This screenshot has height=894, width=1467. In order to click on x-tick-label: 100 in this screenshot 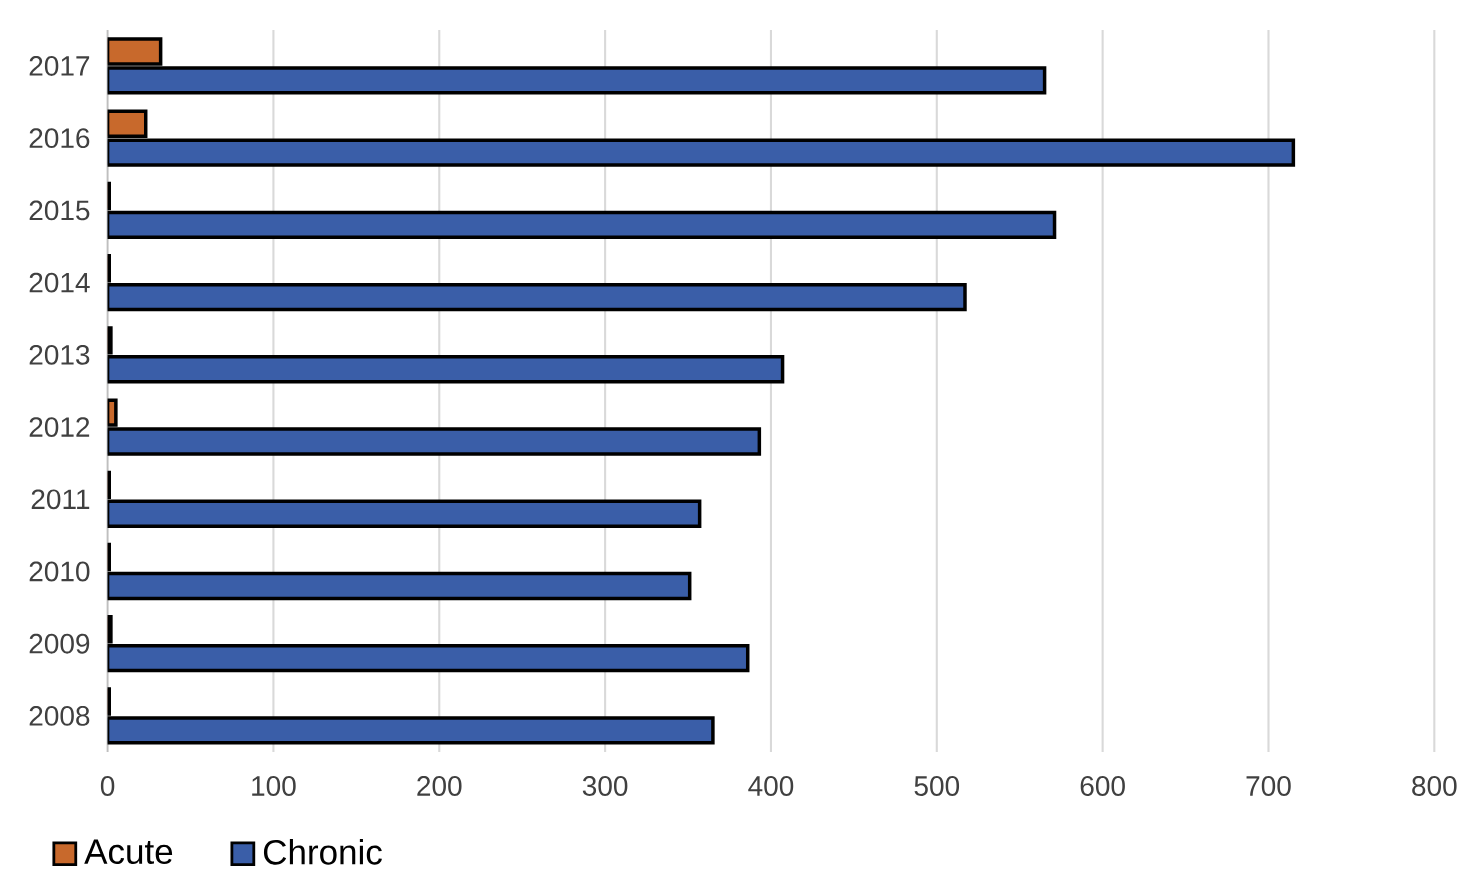, I will do `click(274, 785)`.